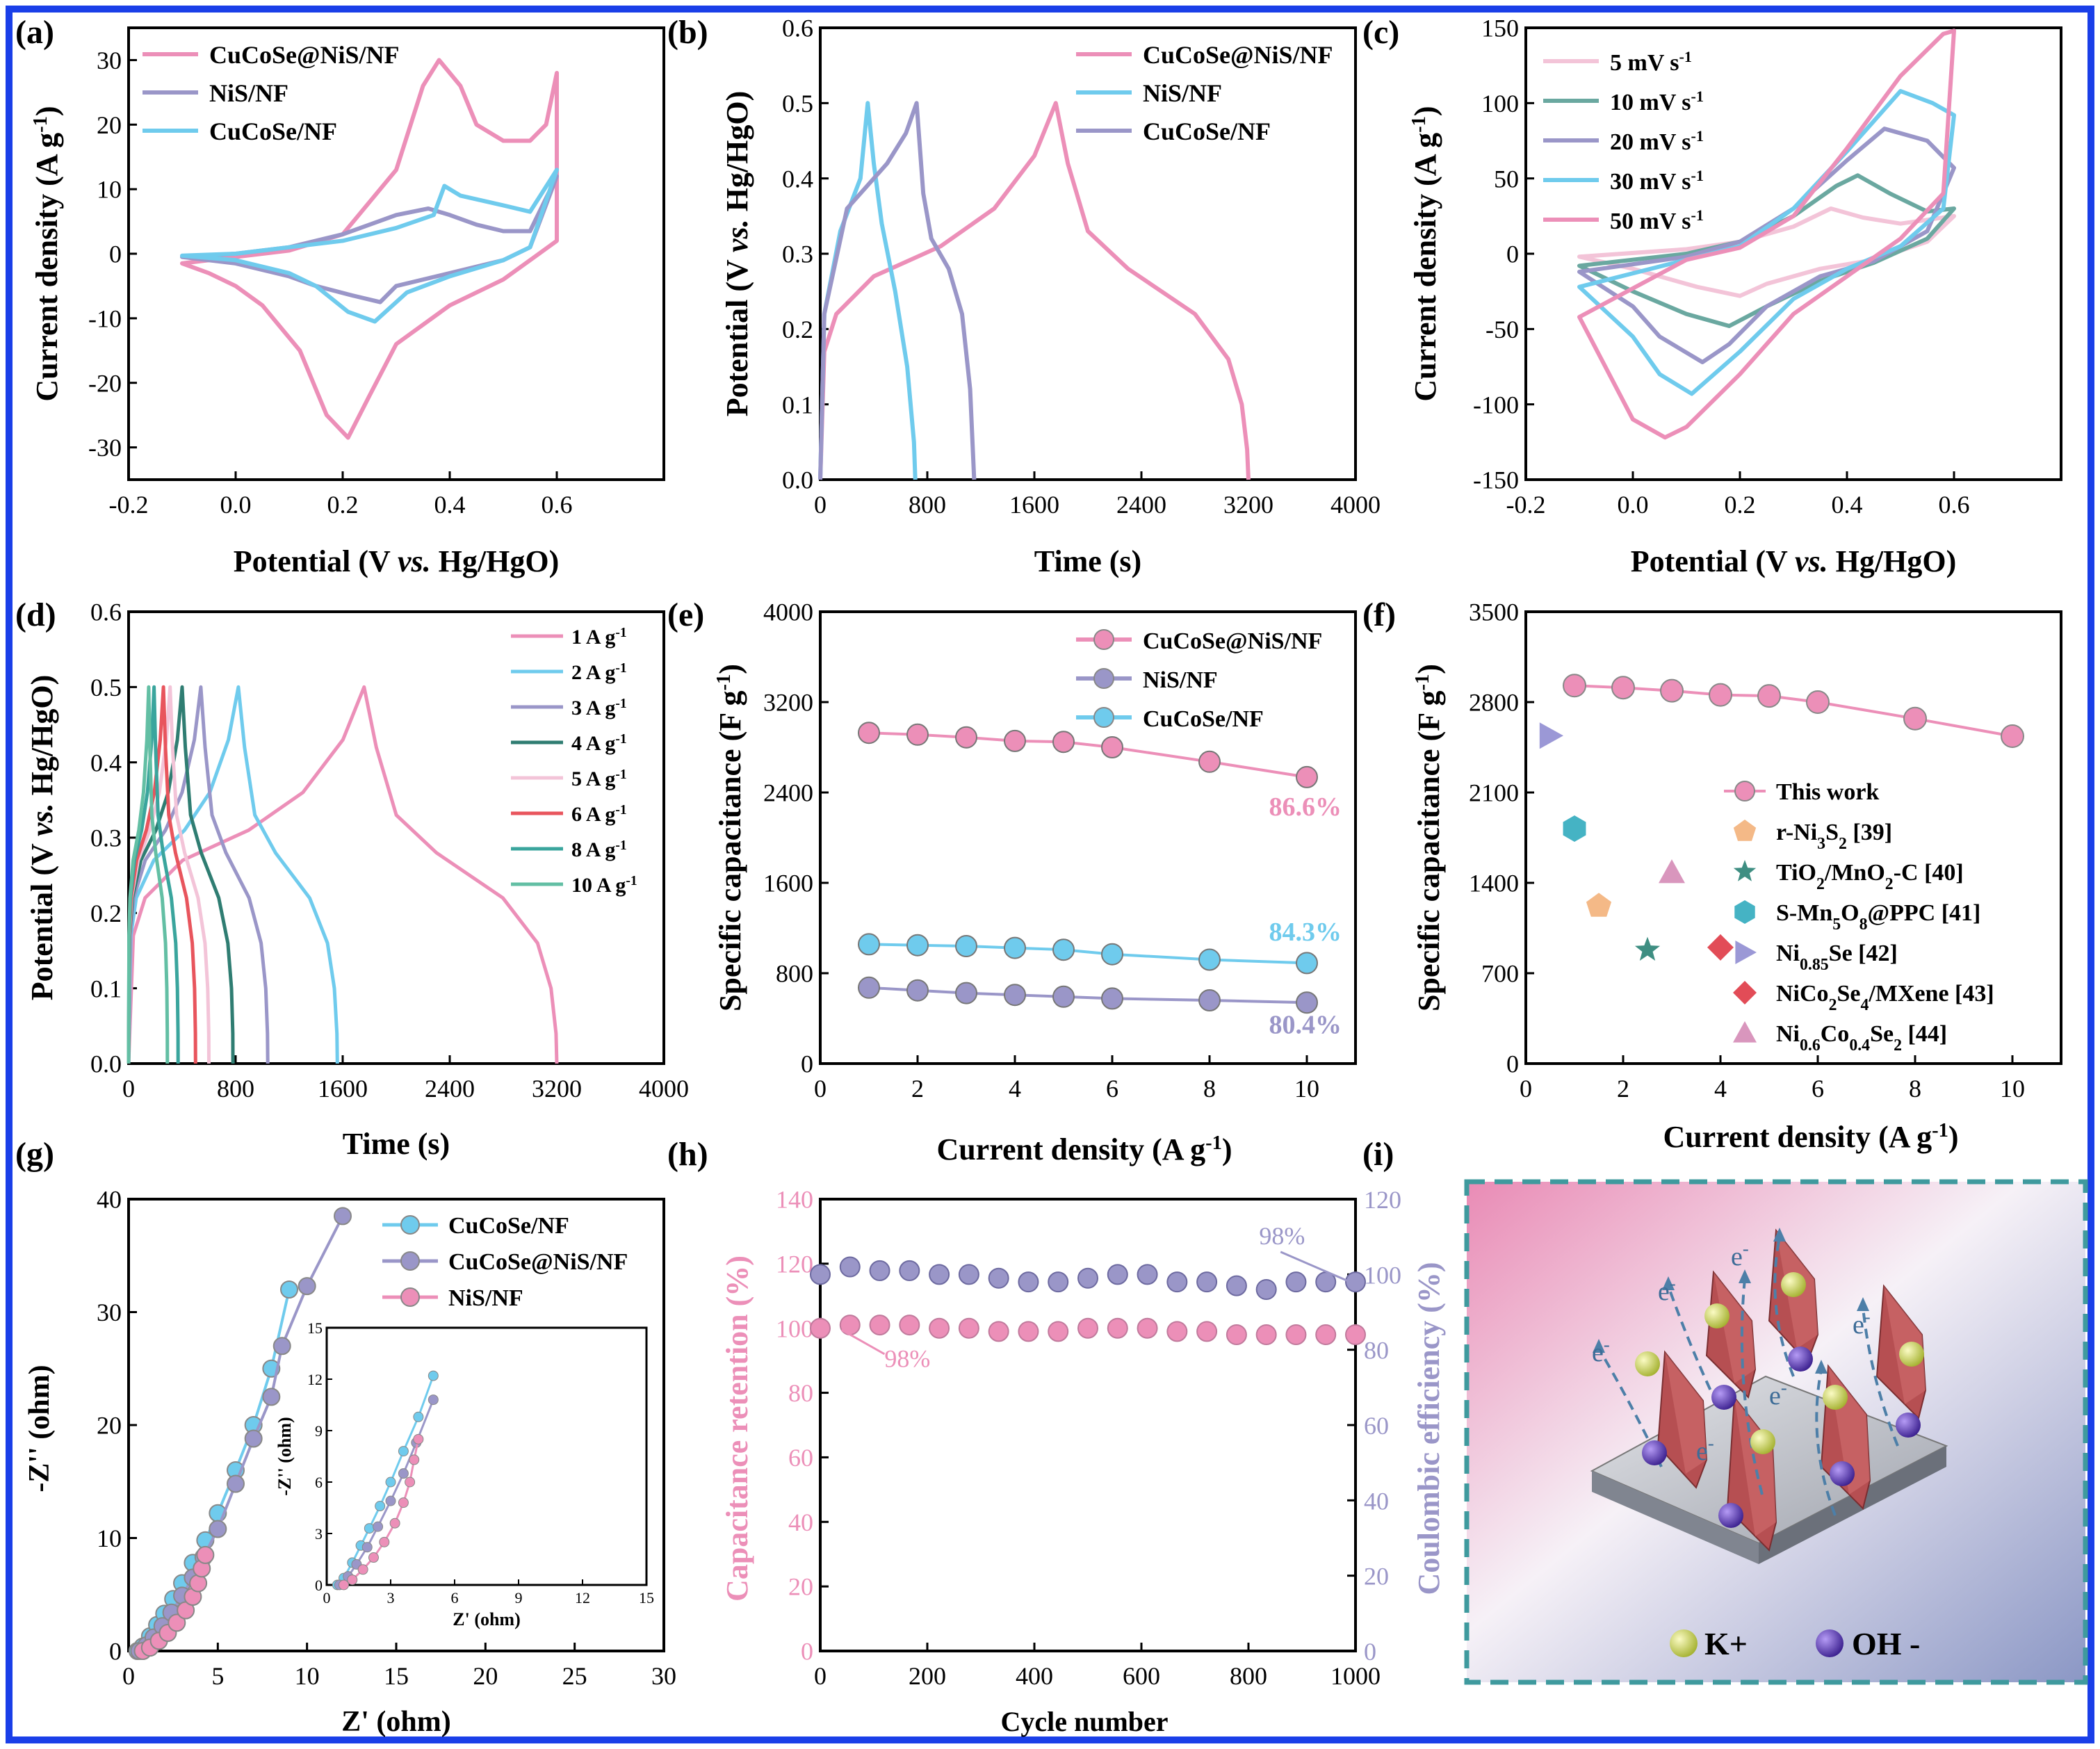  I want to click on legend-label: TiO2/MnO2-C [40], so click(1870, 877).